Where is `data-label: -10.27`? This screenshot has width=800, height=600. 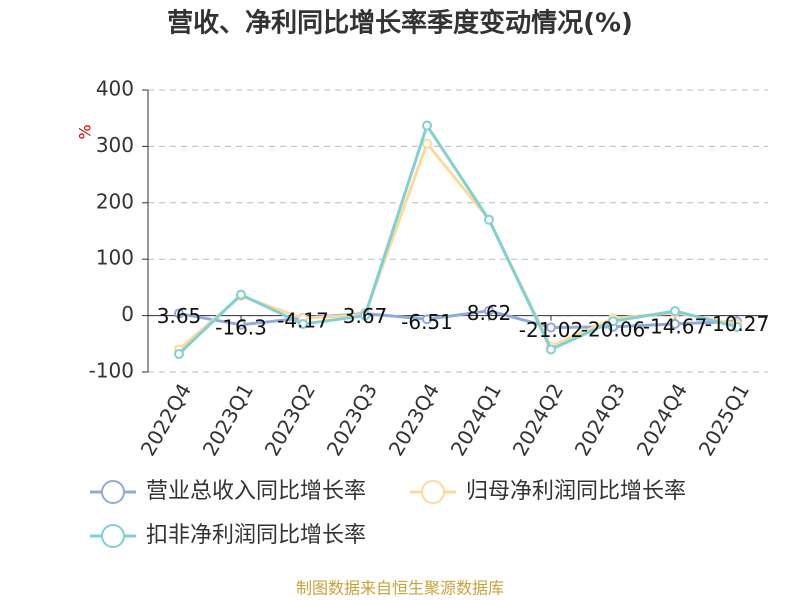 data-label: -10.27 is located at coordinates (737, 324).